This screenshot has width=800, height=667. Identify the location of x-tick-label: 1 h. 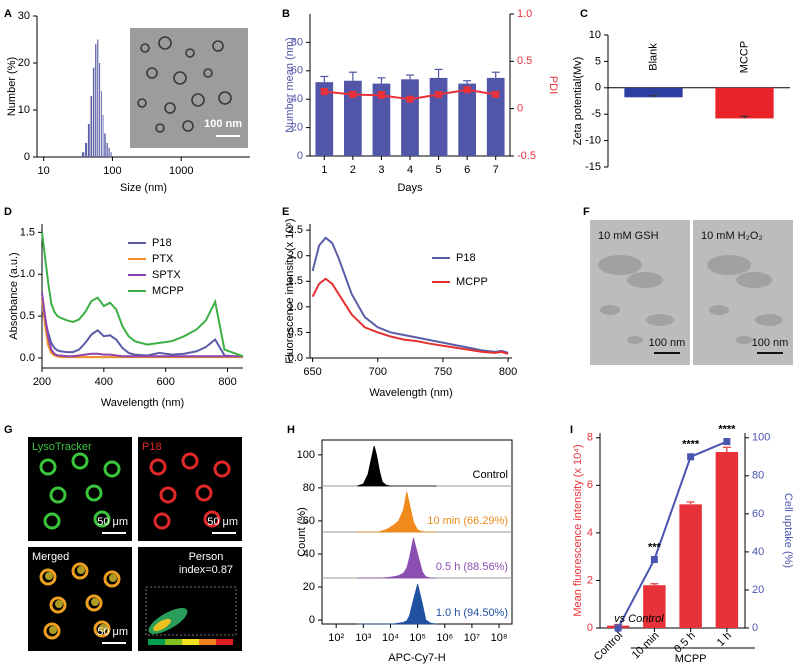
(724, 639).